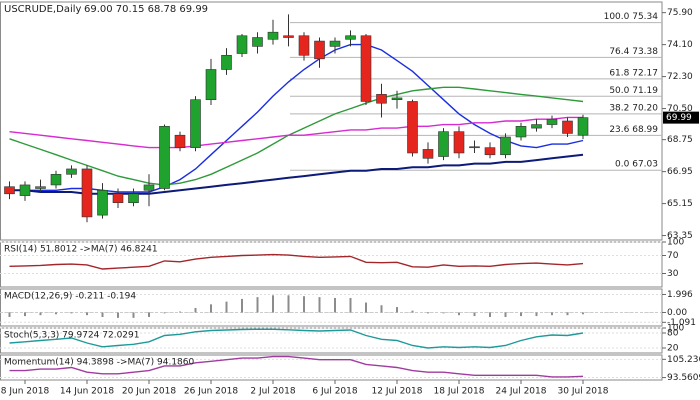 This screenshot has width=700, height=400. What do you see at coordinates (334, 392) in the screenshot?
I see `x-tick-label: 6 Jul 2018` at bounding box center [334, 392].